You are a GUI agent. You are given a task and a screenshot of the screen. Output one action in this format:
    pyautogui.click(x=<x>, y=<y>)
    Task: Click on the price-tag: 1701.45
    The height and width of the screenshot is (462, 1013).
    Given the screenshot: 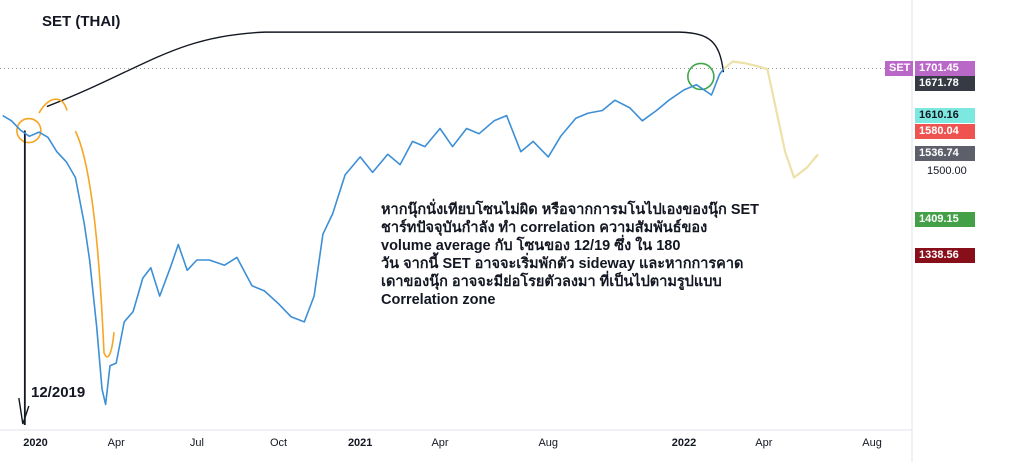 What is the action you would take?
    pyautogui.click(x=945, y=68)
    